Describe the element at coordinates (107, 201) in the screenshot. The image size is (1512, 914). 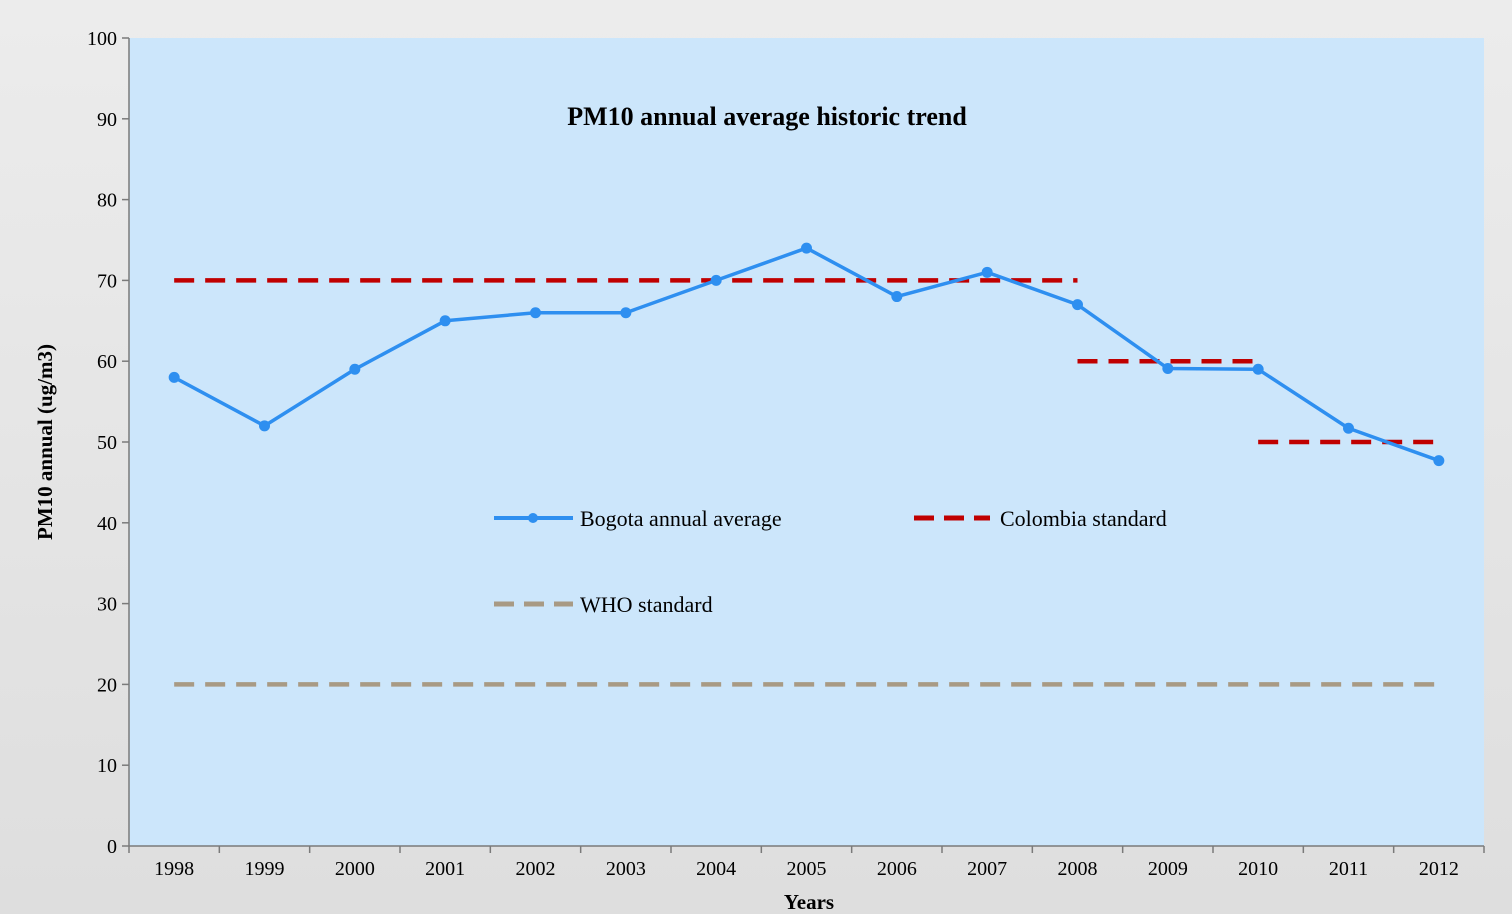
I see `y-tick-label: 80` at that location.